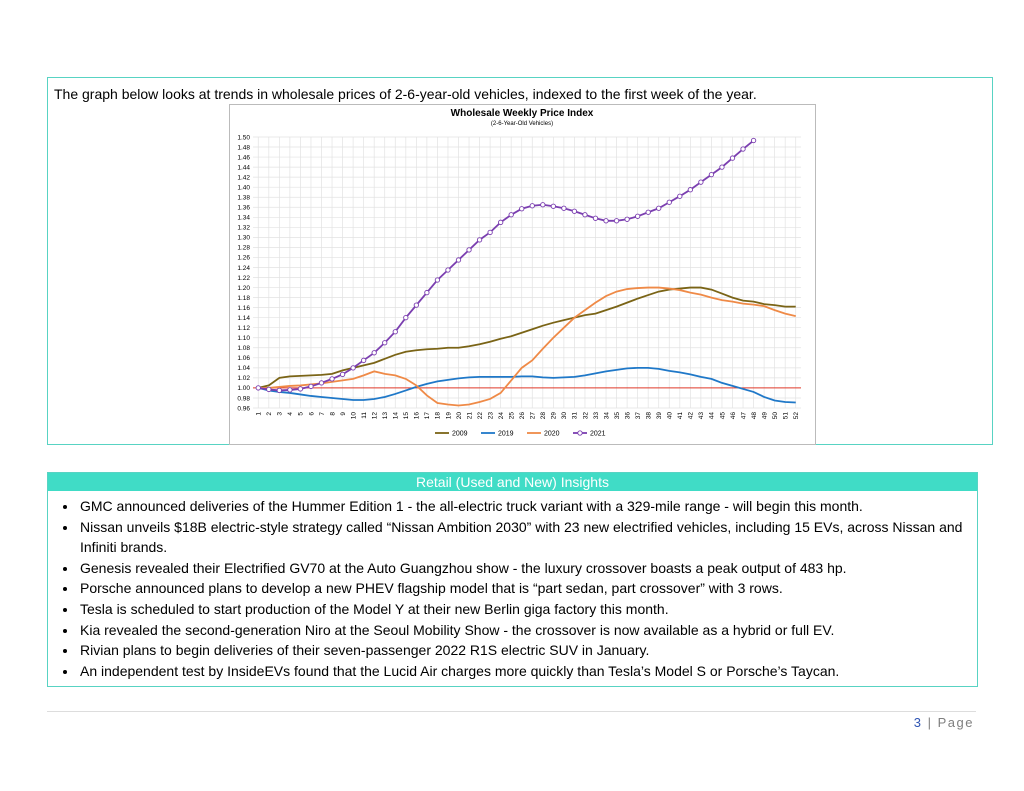 The height and width of the screenshot is (791, 1024). Describe the element at coordinates (606, 416) in the screenshot. I see `x-tick-label: 34` at that location.